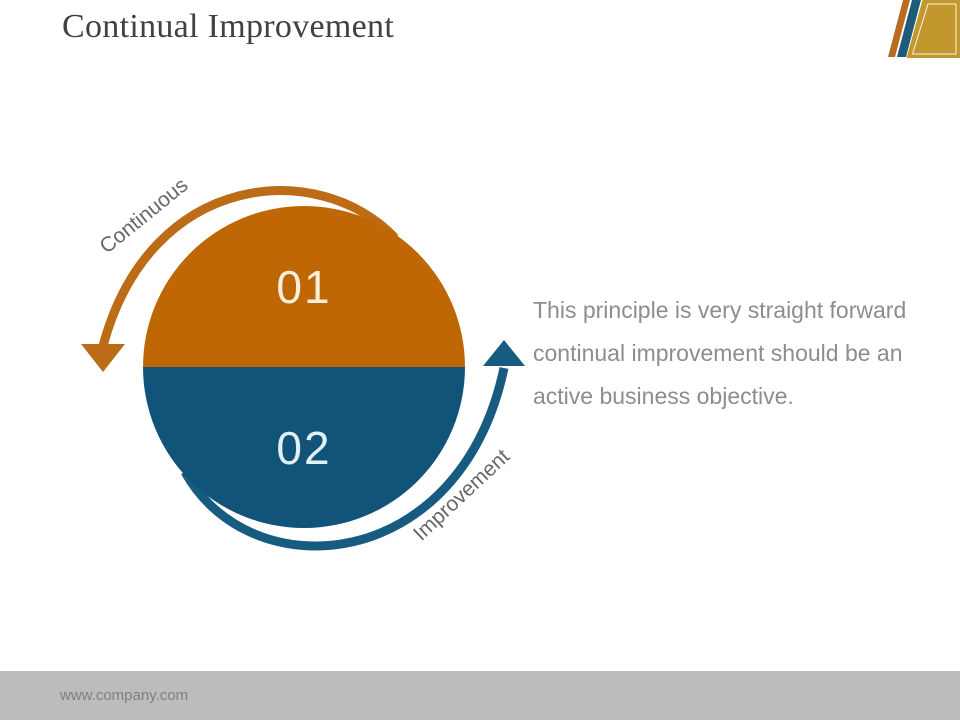  What do you see at coordinates (663, 396) in the screenshot?
I see `description-line: active business objective.` at bounding box center [663, 396].